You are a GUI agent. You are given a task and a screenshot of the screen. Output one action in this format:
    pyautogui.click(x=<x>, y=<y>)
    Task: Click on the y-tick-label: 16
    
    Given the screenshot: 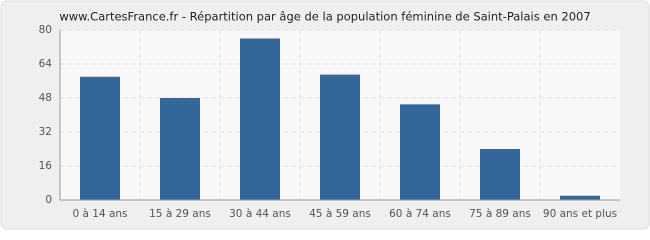 What is the action you would take?
    pyautogui.click(x=46, y=166)
    